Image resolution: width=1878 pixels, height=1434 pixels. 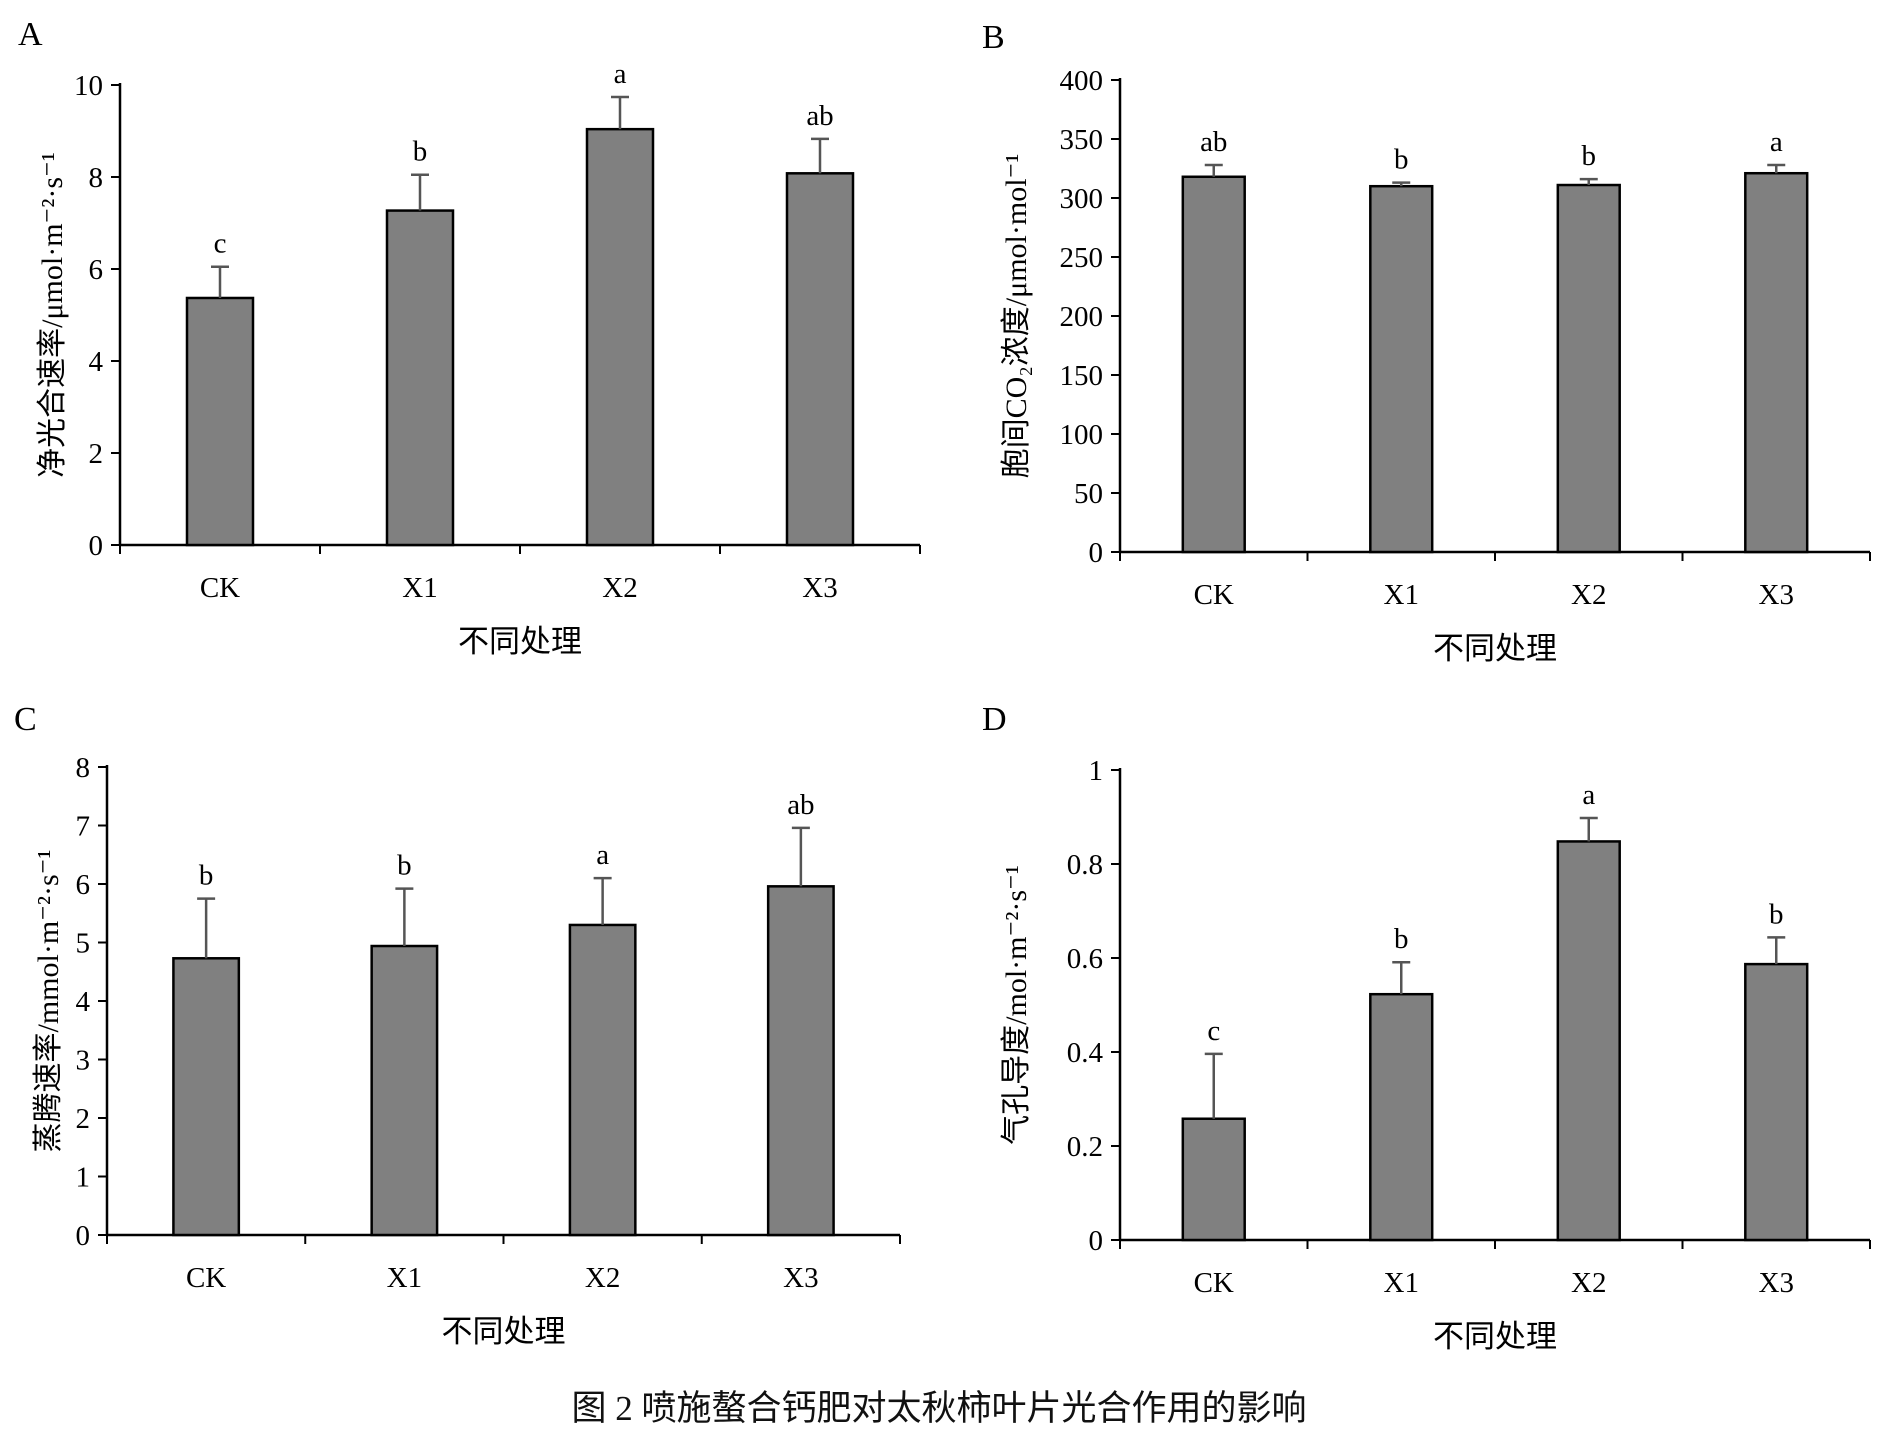 I want to click on panel-c-y-tick-label: 5, so click(x=83, y=944).